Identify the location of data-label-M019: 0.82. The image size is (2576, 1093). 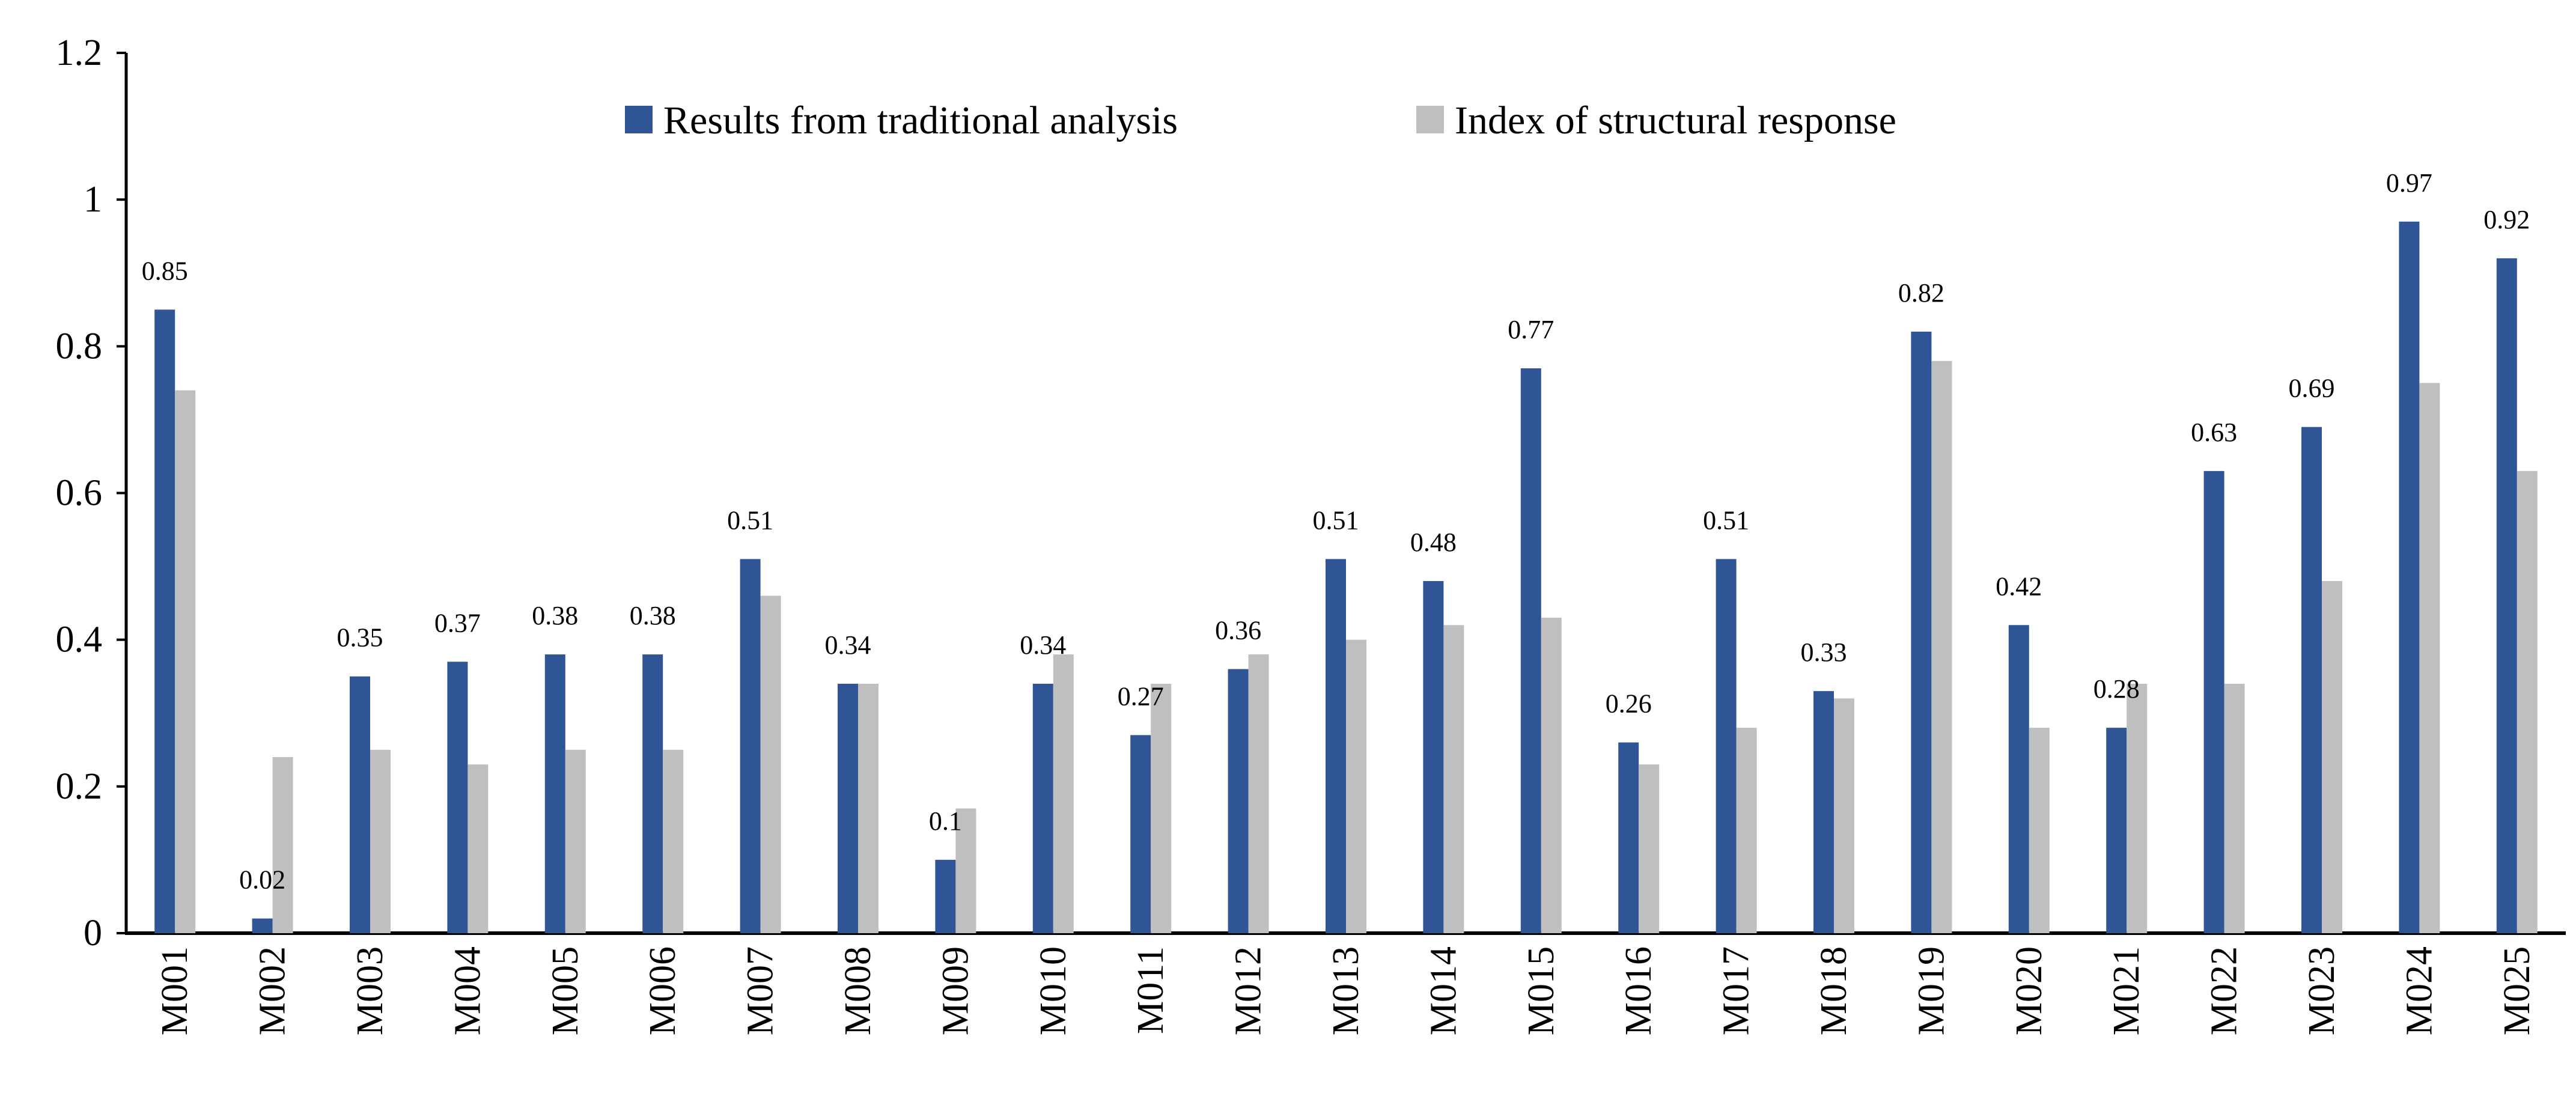
(1921, 293).